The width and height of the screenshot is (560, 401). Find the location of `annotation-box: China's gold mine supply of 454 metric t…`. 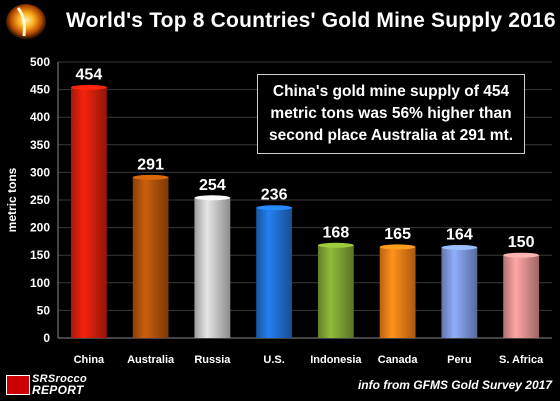

annotation-box: China's gold mine supply of 454 metric t… is located at coordinates (391, 114).